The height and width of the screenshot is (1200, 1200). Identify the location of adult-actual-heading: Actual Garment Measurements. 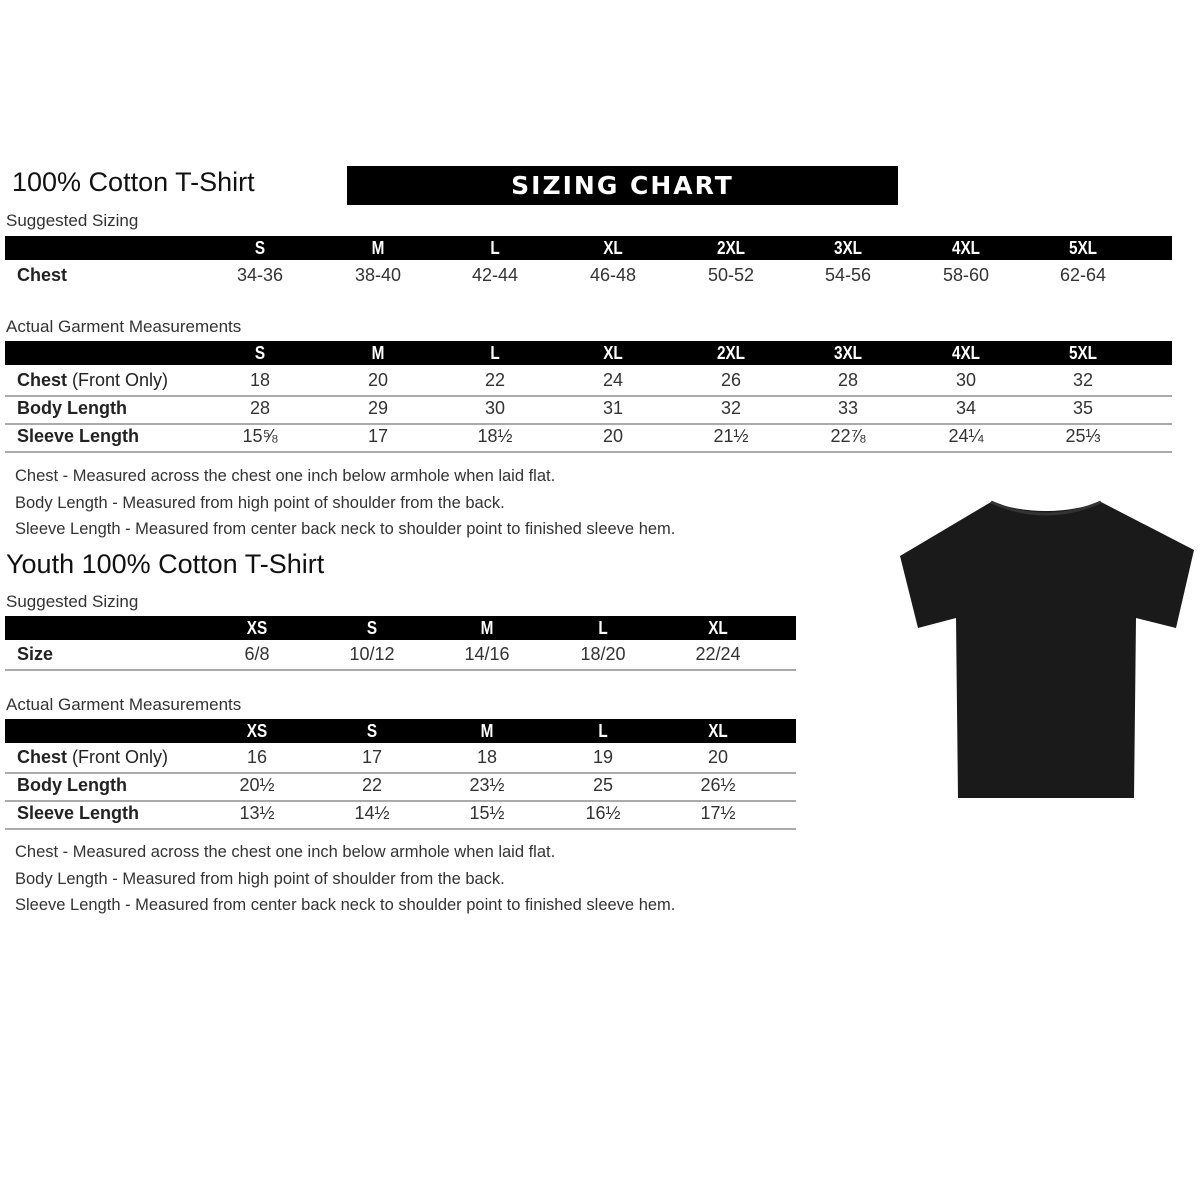
(124, 326).